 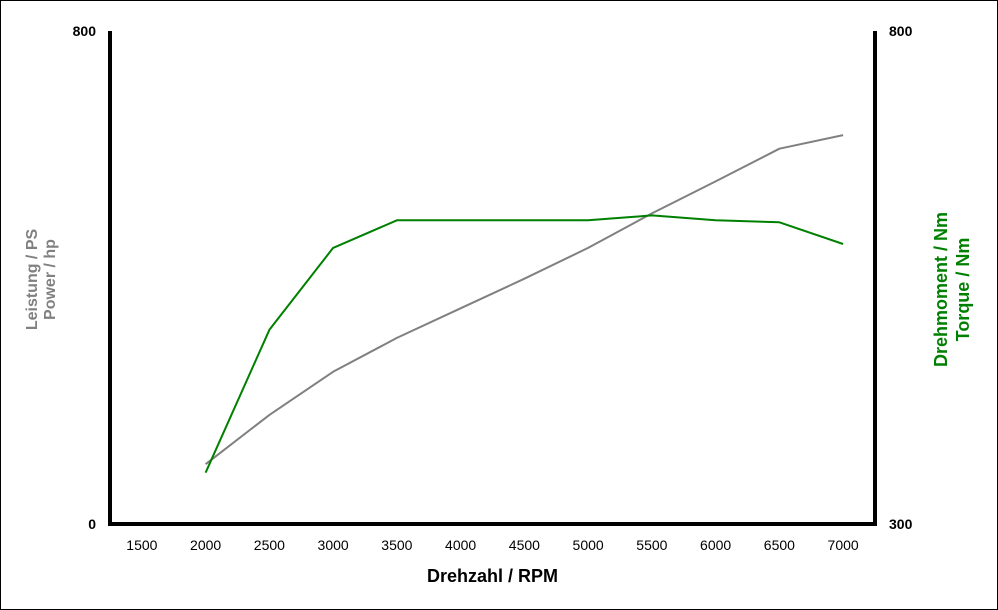 What do you see at coordinates (205, 545) in the screenshot?
I see `x-tick-label: 2000` at bounding box center [205, 545].